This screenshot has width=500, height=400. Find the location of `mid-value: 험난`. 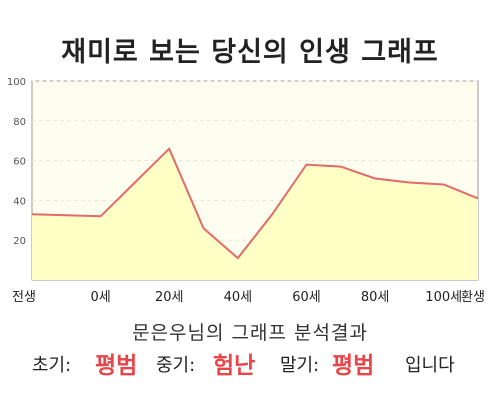

mid-value: 험난 is located at coordinates (234, 366).